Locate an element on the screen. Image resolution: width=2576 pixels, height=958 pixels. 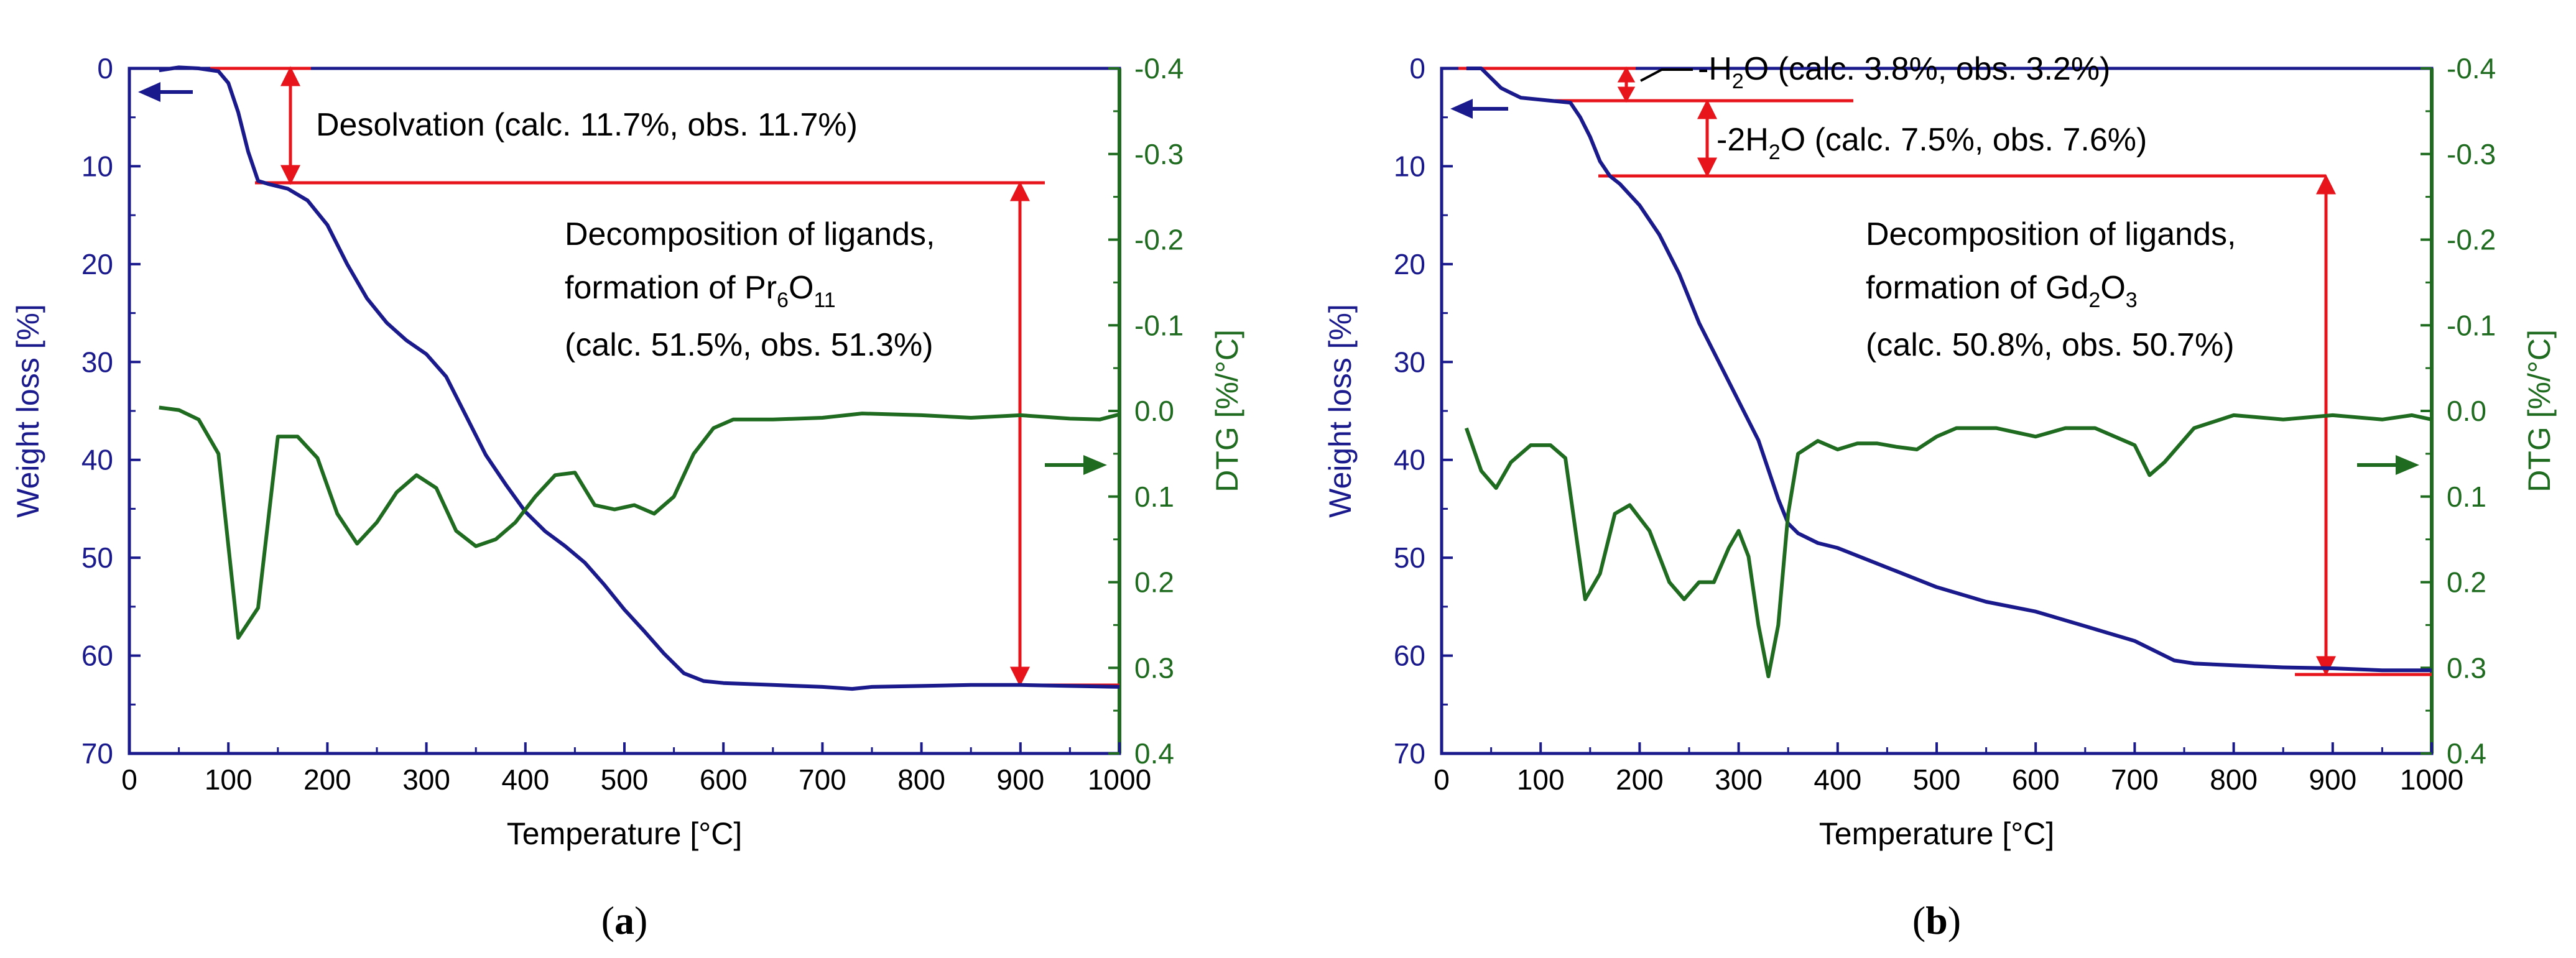
y-left-axis-title-b: Weight loss [%] is located at coordinates (1341, 411).